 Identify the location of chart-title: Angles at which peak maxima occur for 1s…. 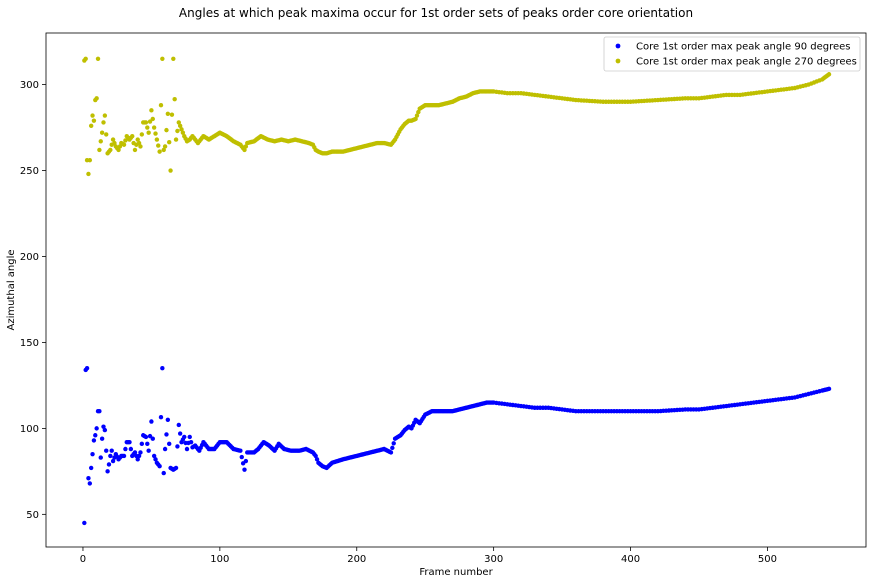
(436, 13).